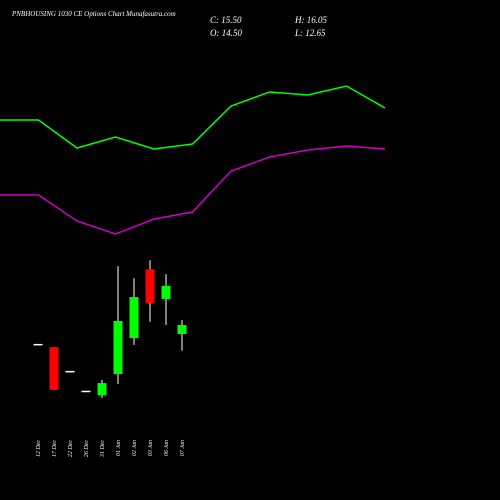 The height and width of the screenshot is (500, 500). I want to click on x-tick-label: 02 Jan, so click(135, 448).